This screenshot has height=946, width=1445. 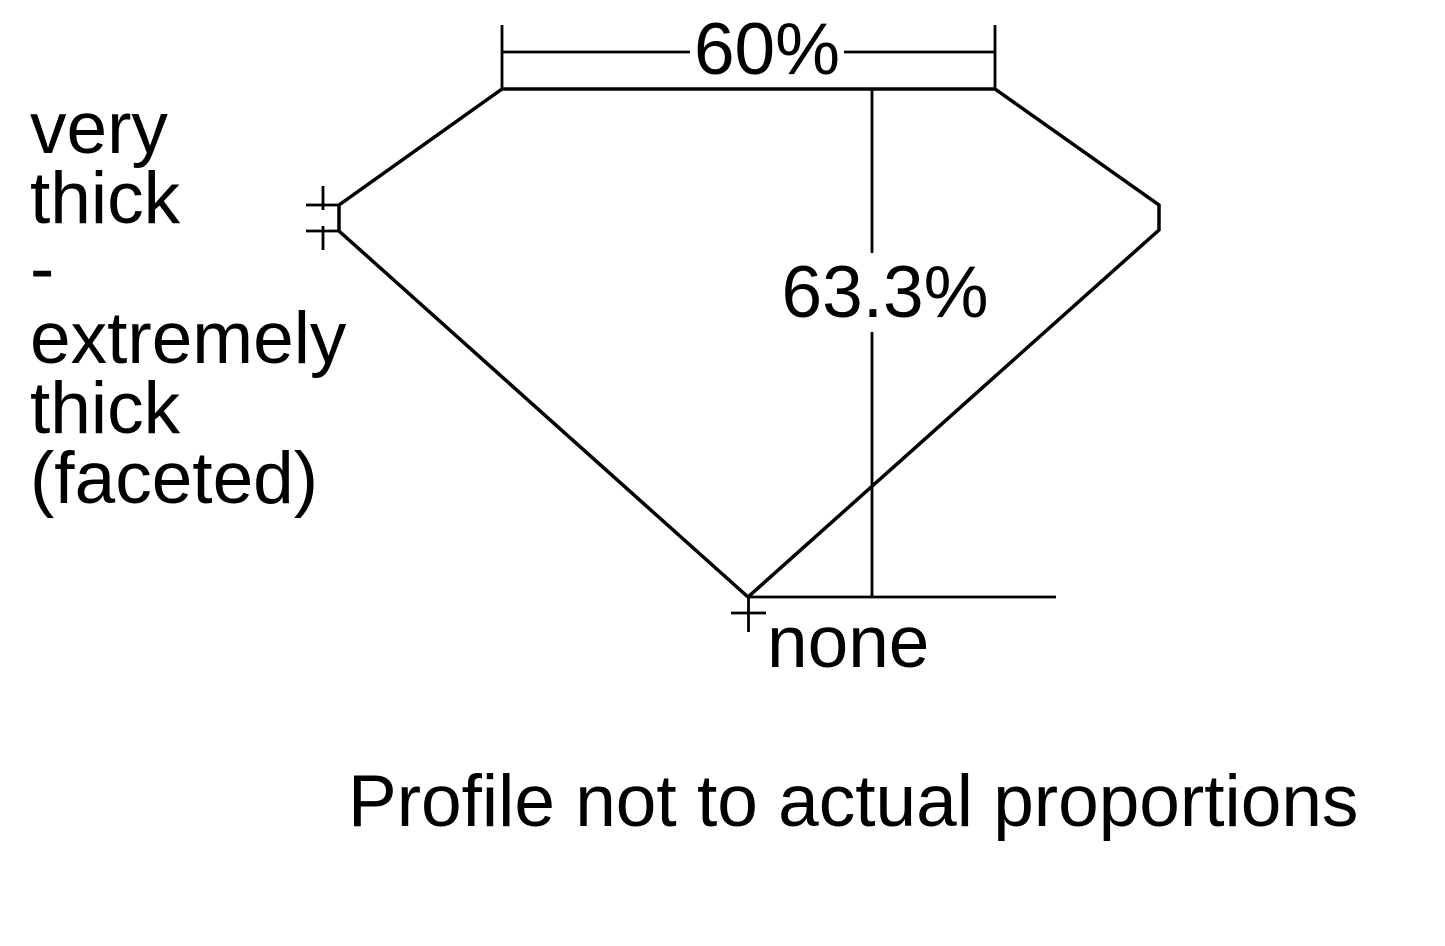 I want to click on culet-label: none, so click(x=848, y=642).